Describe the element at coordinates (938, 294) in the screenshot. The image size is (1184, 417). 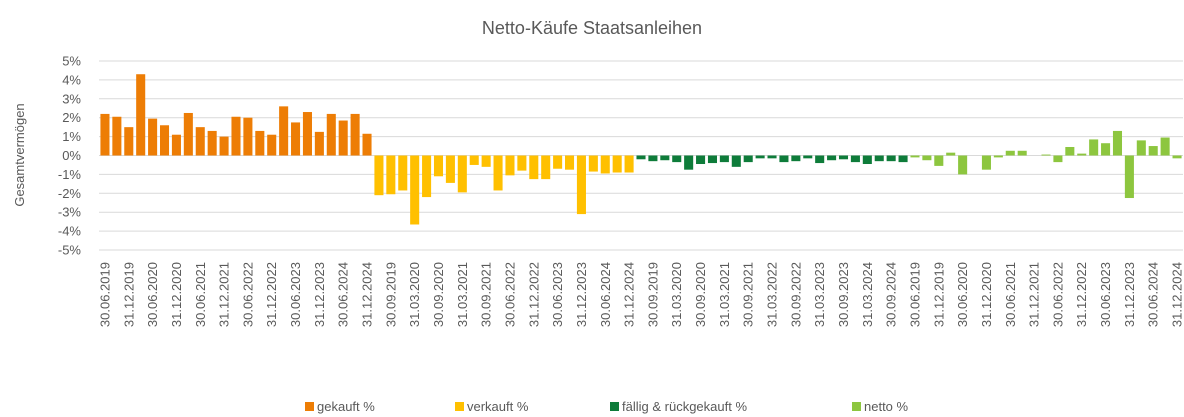
I see `x-tick-label: 31.12.2019` at that location.